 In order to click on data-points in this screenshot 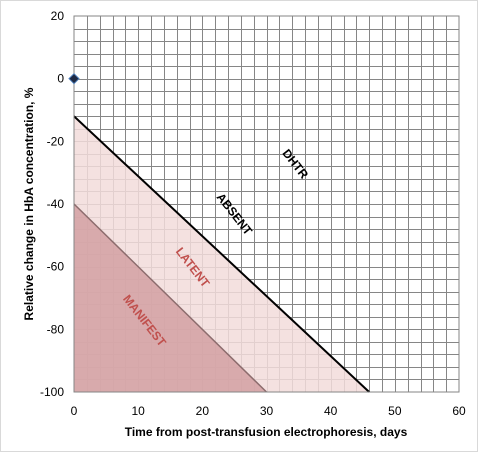, I will do `click(74, 78)`.